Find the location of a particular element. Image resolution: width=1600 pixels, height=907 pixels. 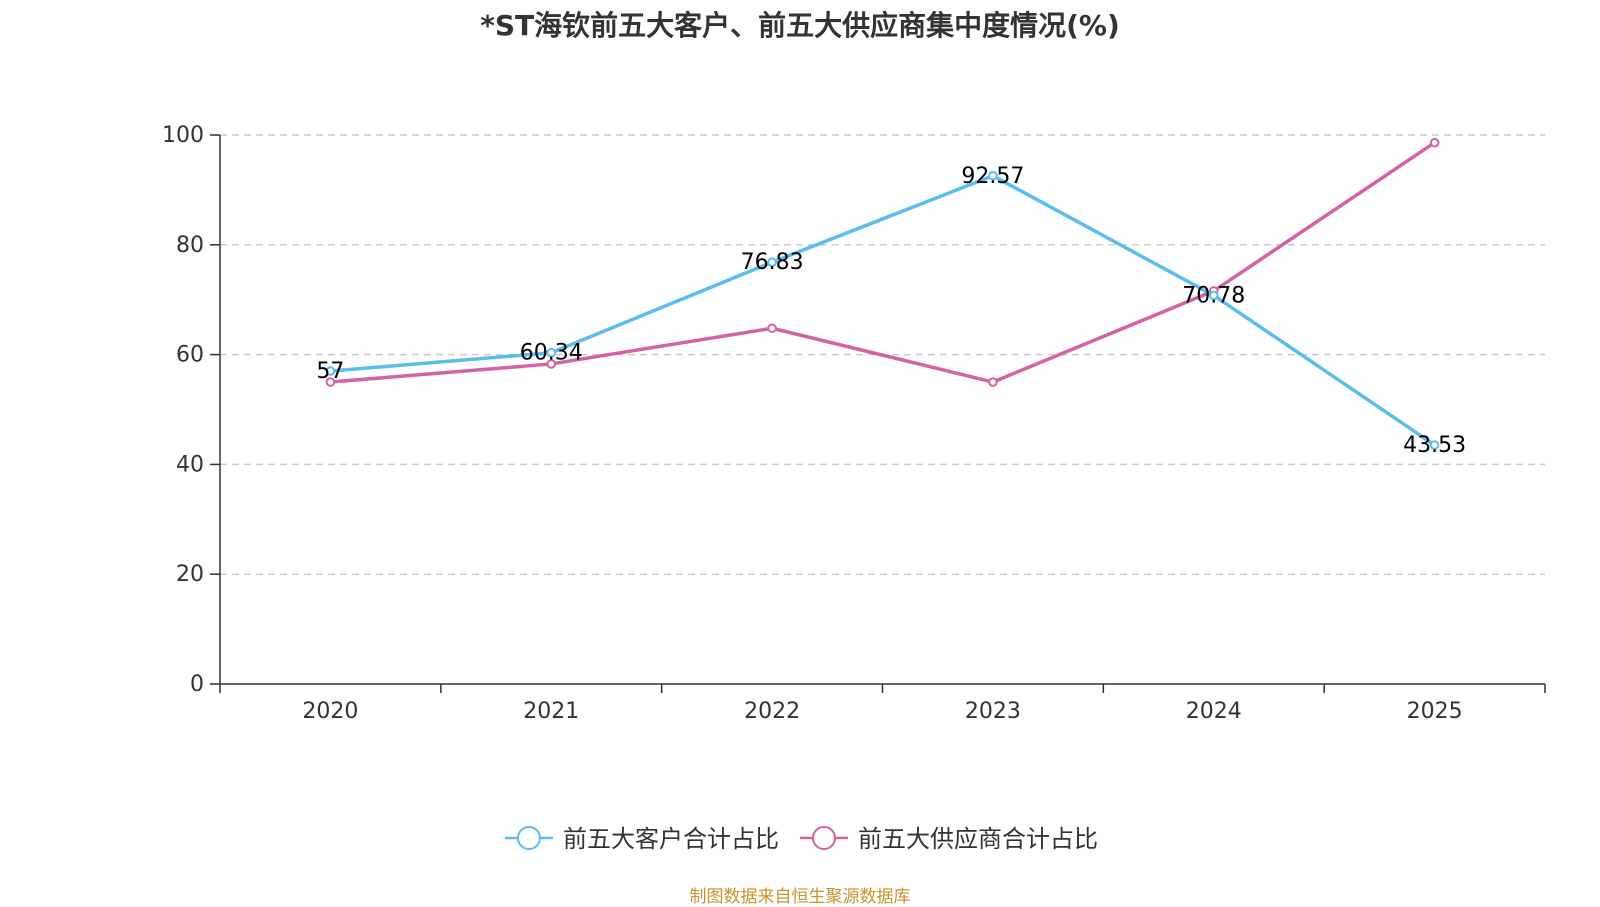

y-tick-label: 20 is located at coordinates (190, 574).